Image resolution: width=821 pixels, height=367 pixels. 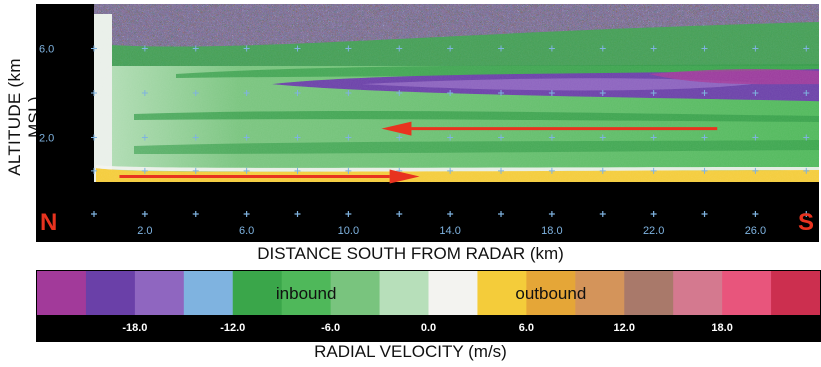 I want to click on y-axis-label: ALTITUDE (km MSL), so click(x=24, y=117).